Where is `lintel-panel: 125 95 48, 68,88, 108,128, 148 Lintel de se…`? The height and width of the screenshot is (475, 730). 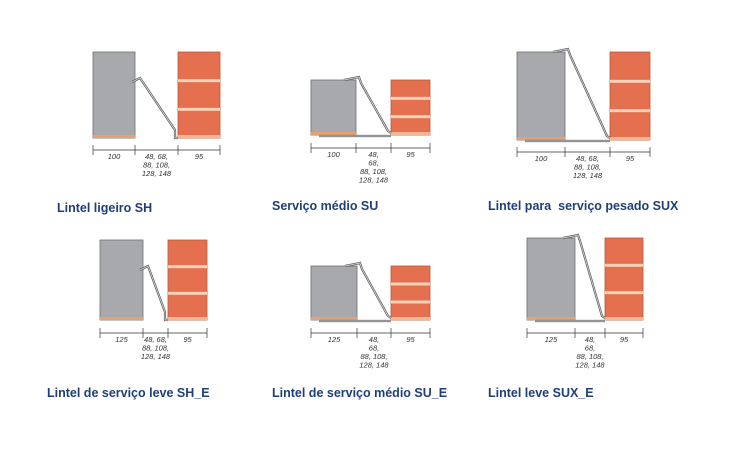
lintel-panel: 125 95 48, 68,88, 108,128, 148 Lintel de se… is located at coordinates (128, 319).